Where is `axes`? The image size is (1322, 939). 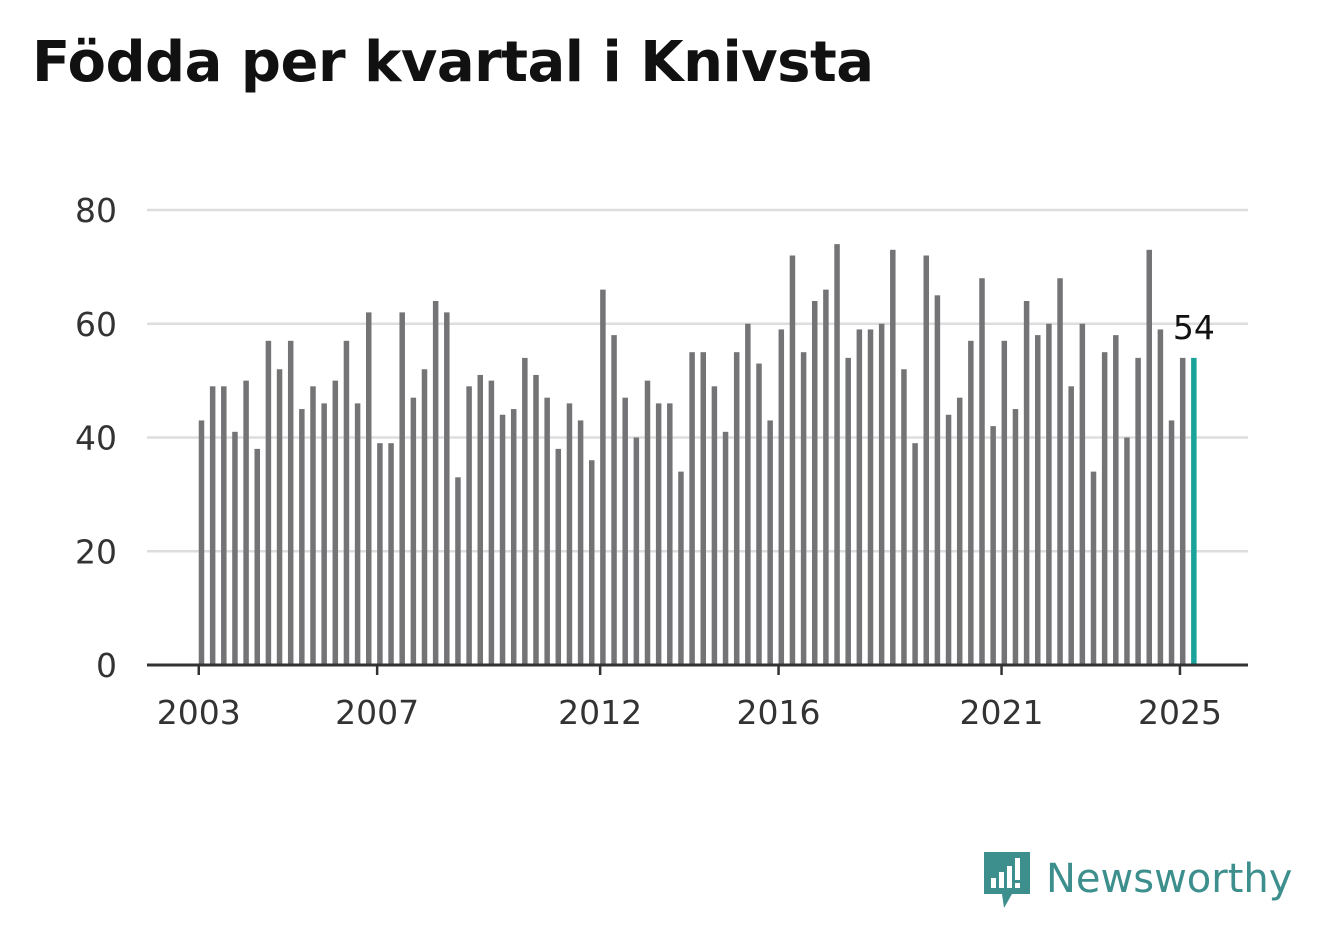
axes is located at coordinates (697, 669).